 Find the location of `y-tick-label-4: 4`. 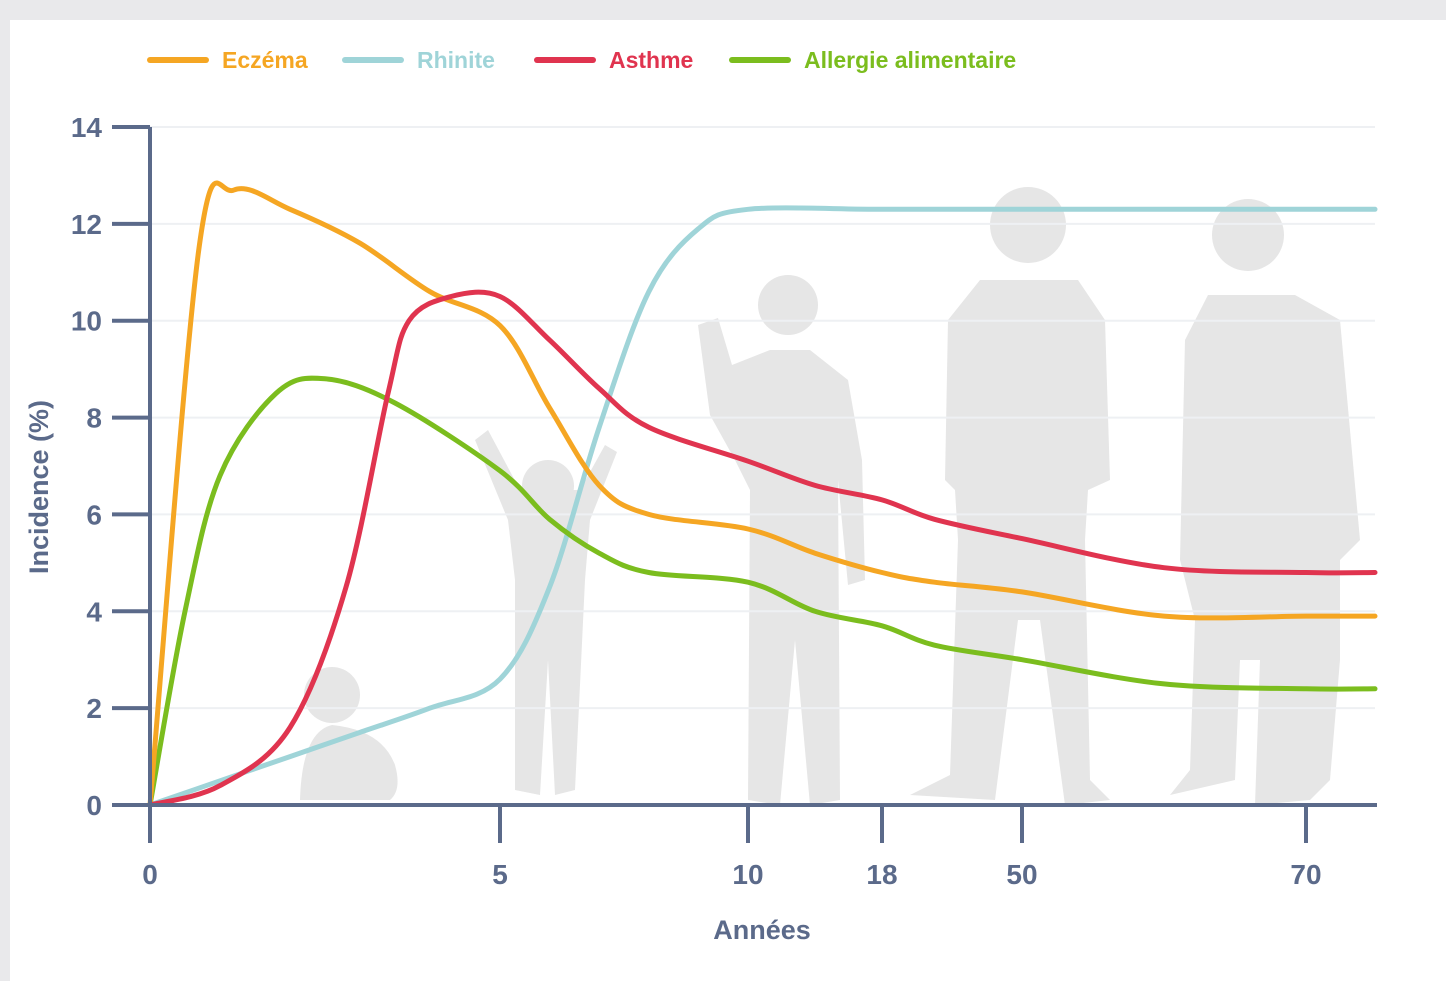

y-tick-label-4: 4 is located at coordinates (94, 611).